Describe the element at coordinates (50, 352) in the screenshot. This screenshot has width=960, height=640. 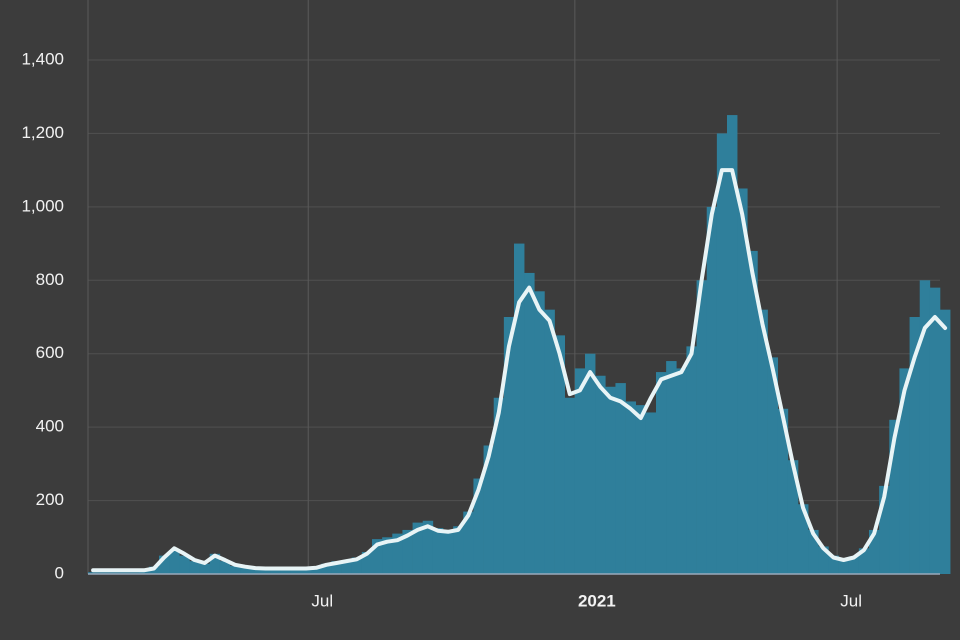
I see `y-tick-label: 600` at that location.